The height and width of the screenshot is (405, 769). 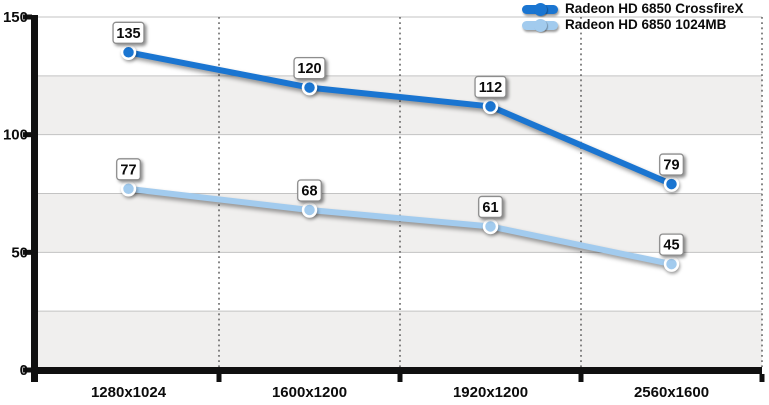 What do you see at coordinates (34, 198) in the screenshot?
I see `y-axis` at bounding box center [34, 198].